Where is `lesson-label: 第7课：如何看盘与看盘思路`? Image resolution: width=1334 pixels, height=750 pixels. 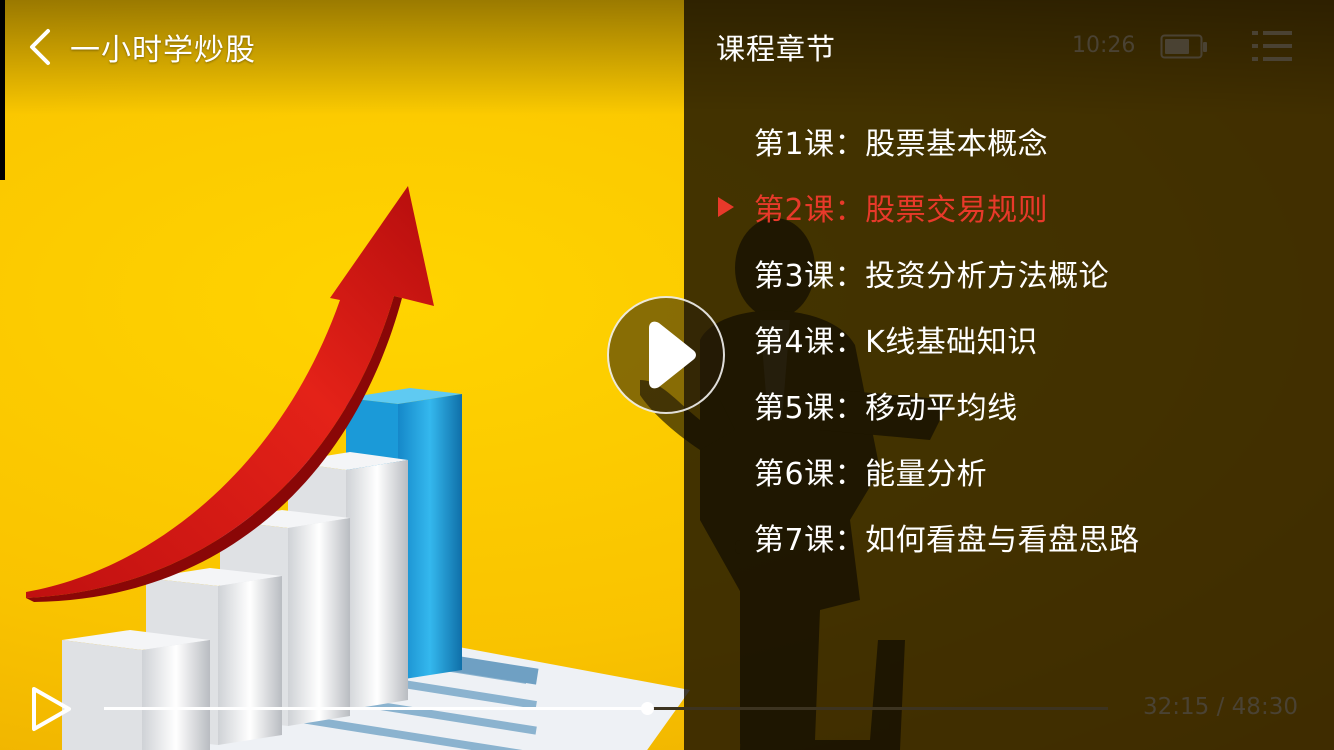 lesson-label: 第7课：如何看盘与看盘思路 is located at coordinates (947, 540).